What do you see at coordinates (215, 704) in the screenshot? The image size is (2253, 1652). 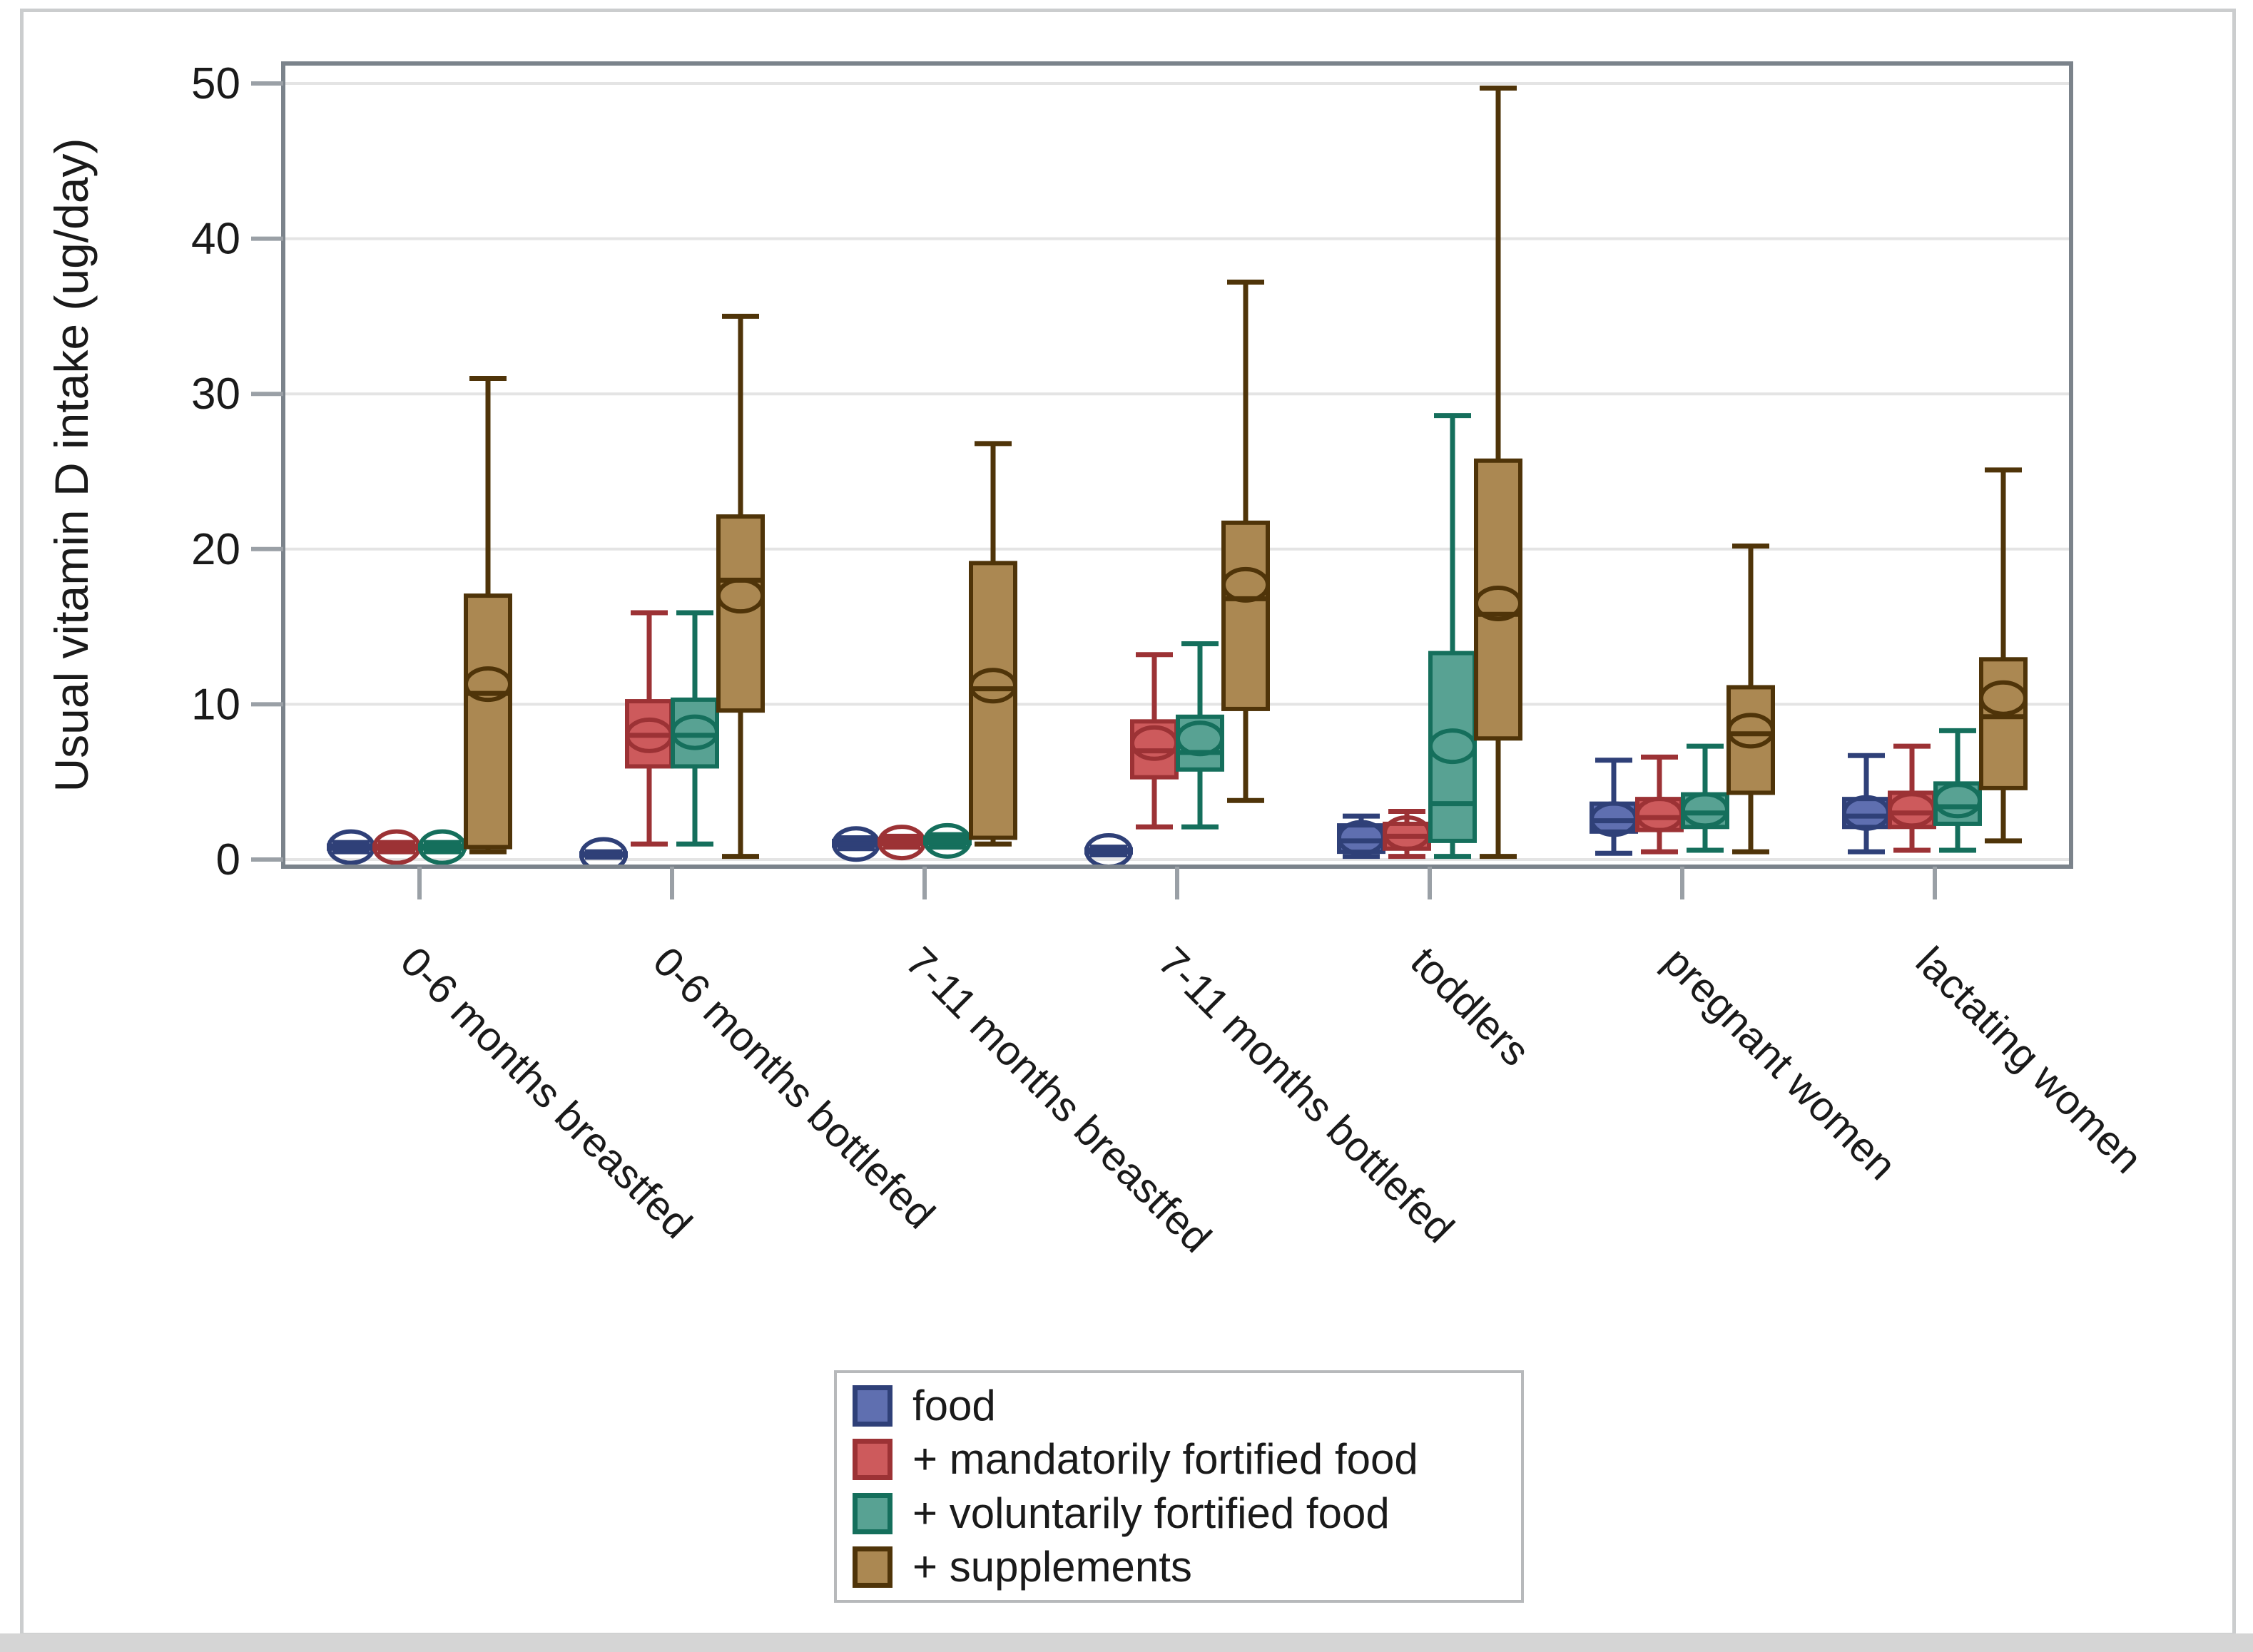 I see `y-tick-label-10: 10` at bounding box center [215, 704].